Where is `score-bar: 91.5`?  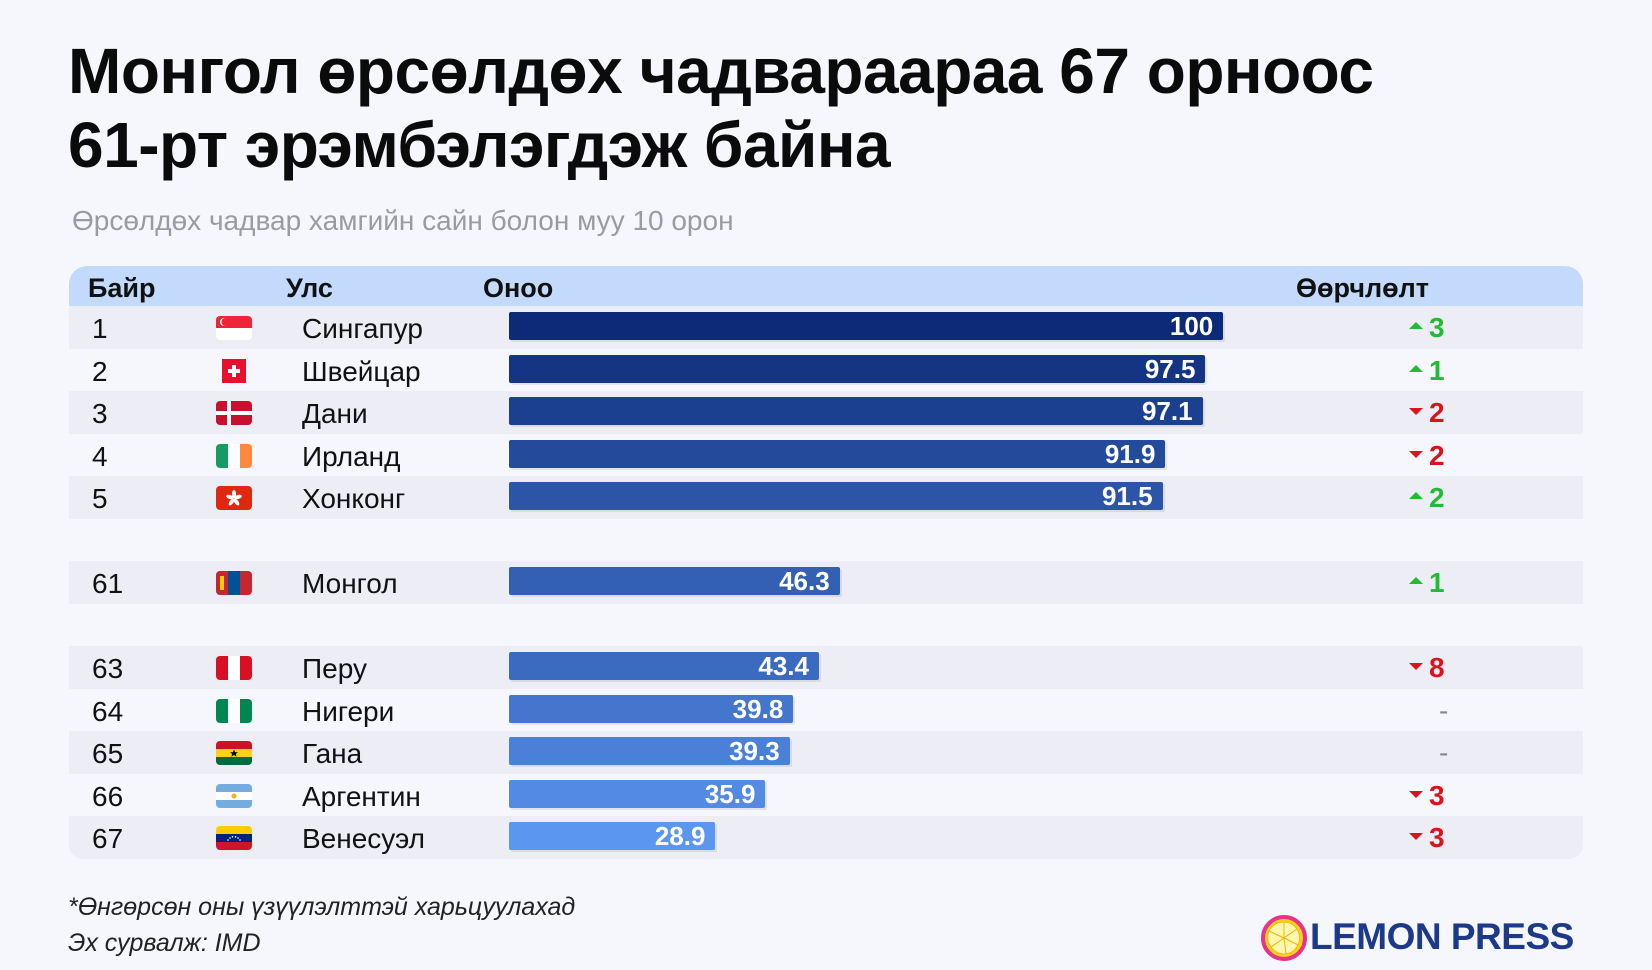 score-bar: 91.5 is located at coordinates (836, 496).